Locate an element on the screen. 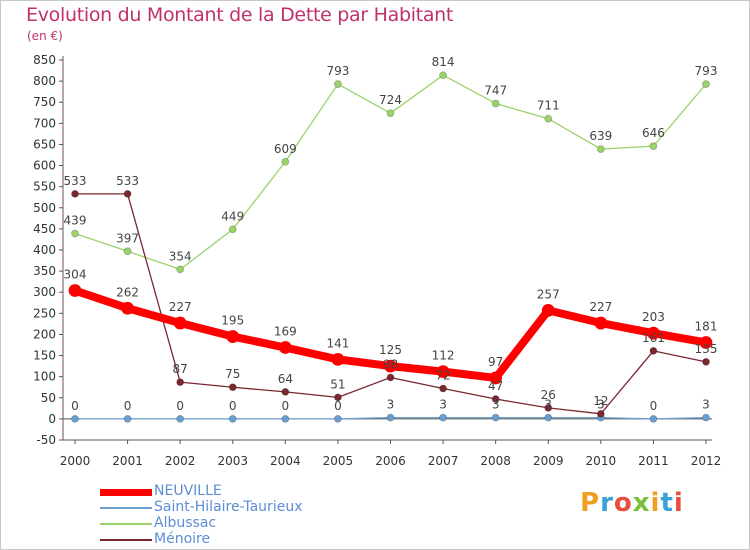 The image size is (750, 550). data-label: 304 is located at coordinates (75, 275).